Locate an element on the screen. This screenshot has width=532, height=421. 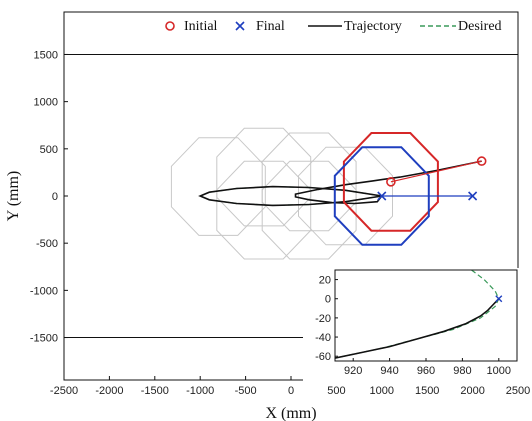
legend: Initial Final Trajectory Desired is located at coordinates (333, 26).